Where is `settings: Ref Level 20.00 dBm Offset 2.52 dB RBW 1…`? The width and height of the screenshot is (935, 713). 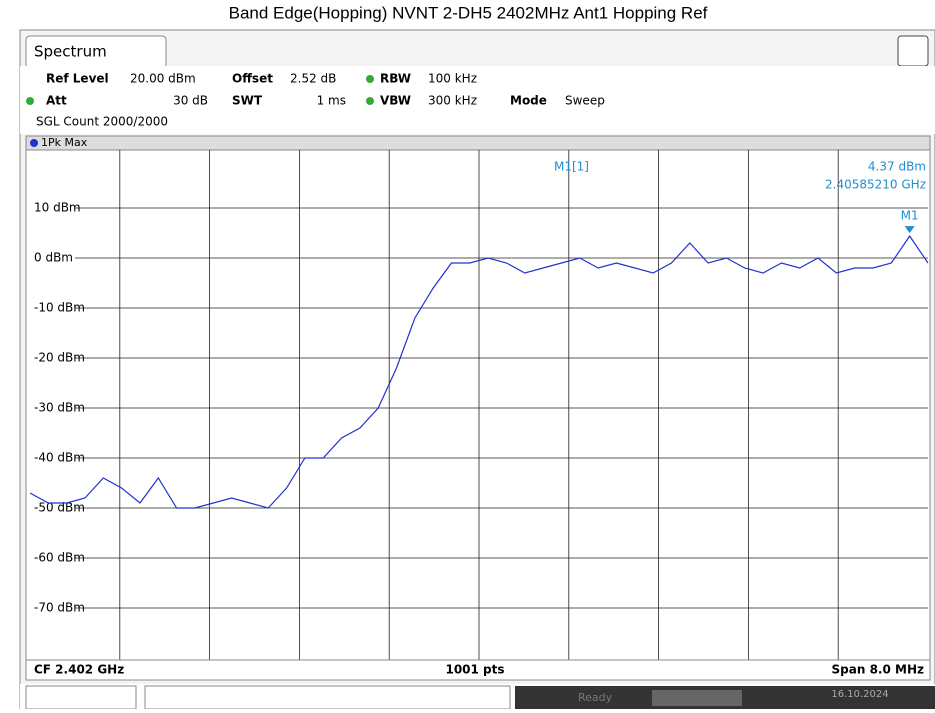
settings: Ref Level 20.00 dBm Offset 2.52 dB RBW 1… is located at coordinates (315, 100).